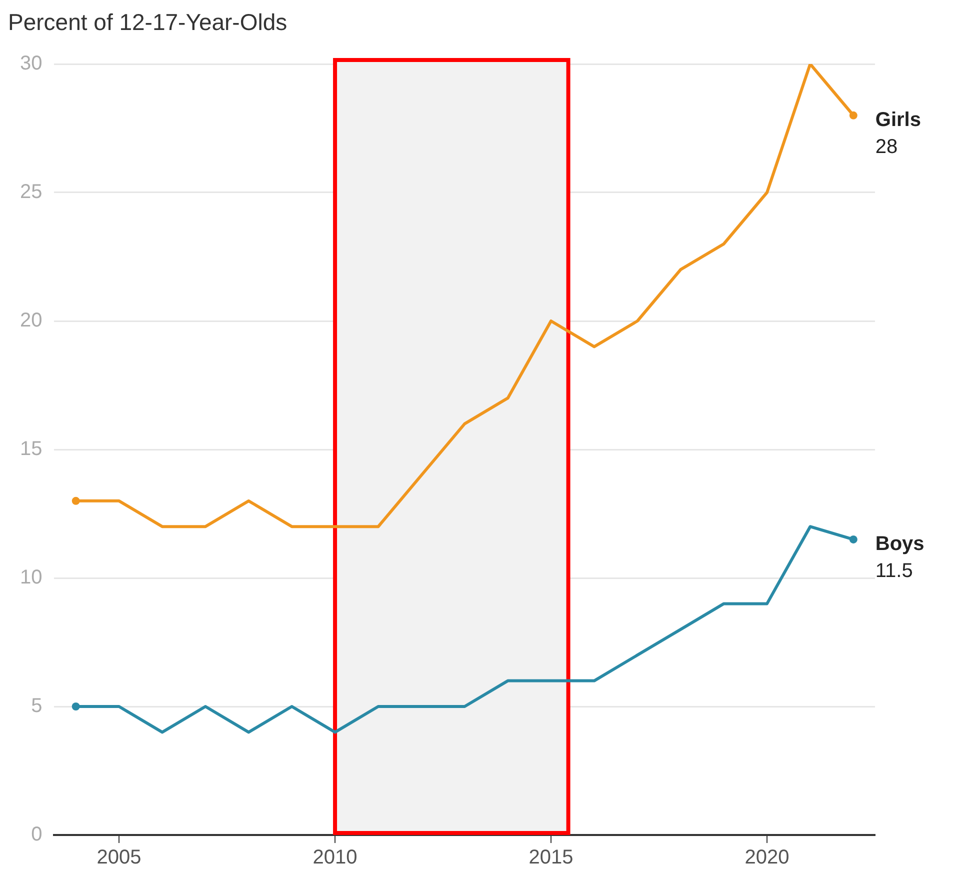  I want to click on y-tick-label: 5, so click(36, 706).